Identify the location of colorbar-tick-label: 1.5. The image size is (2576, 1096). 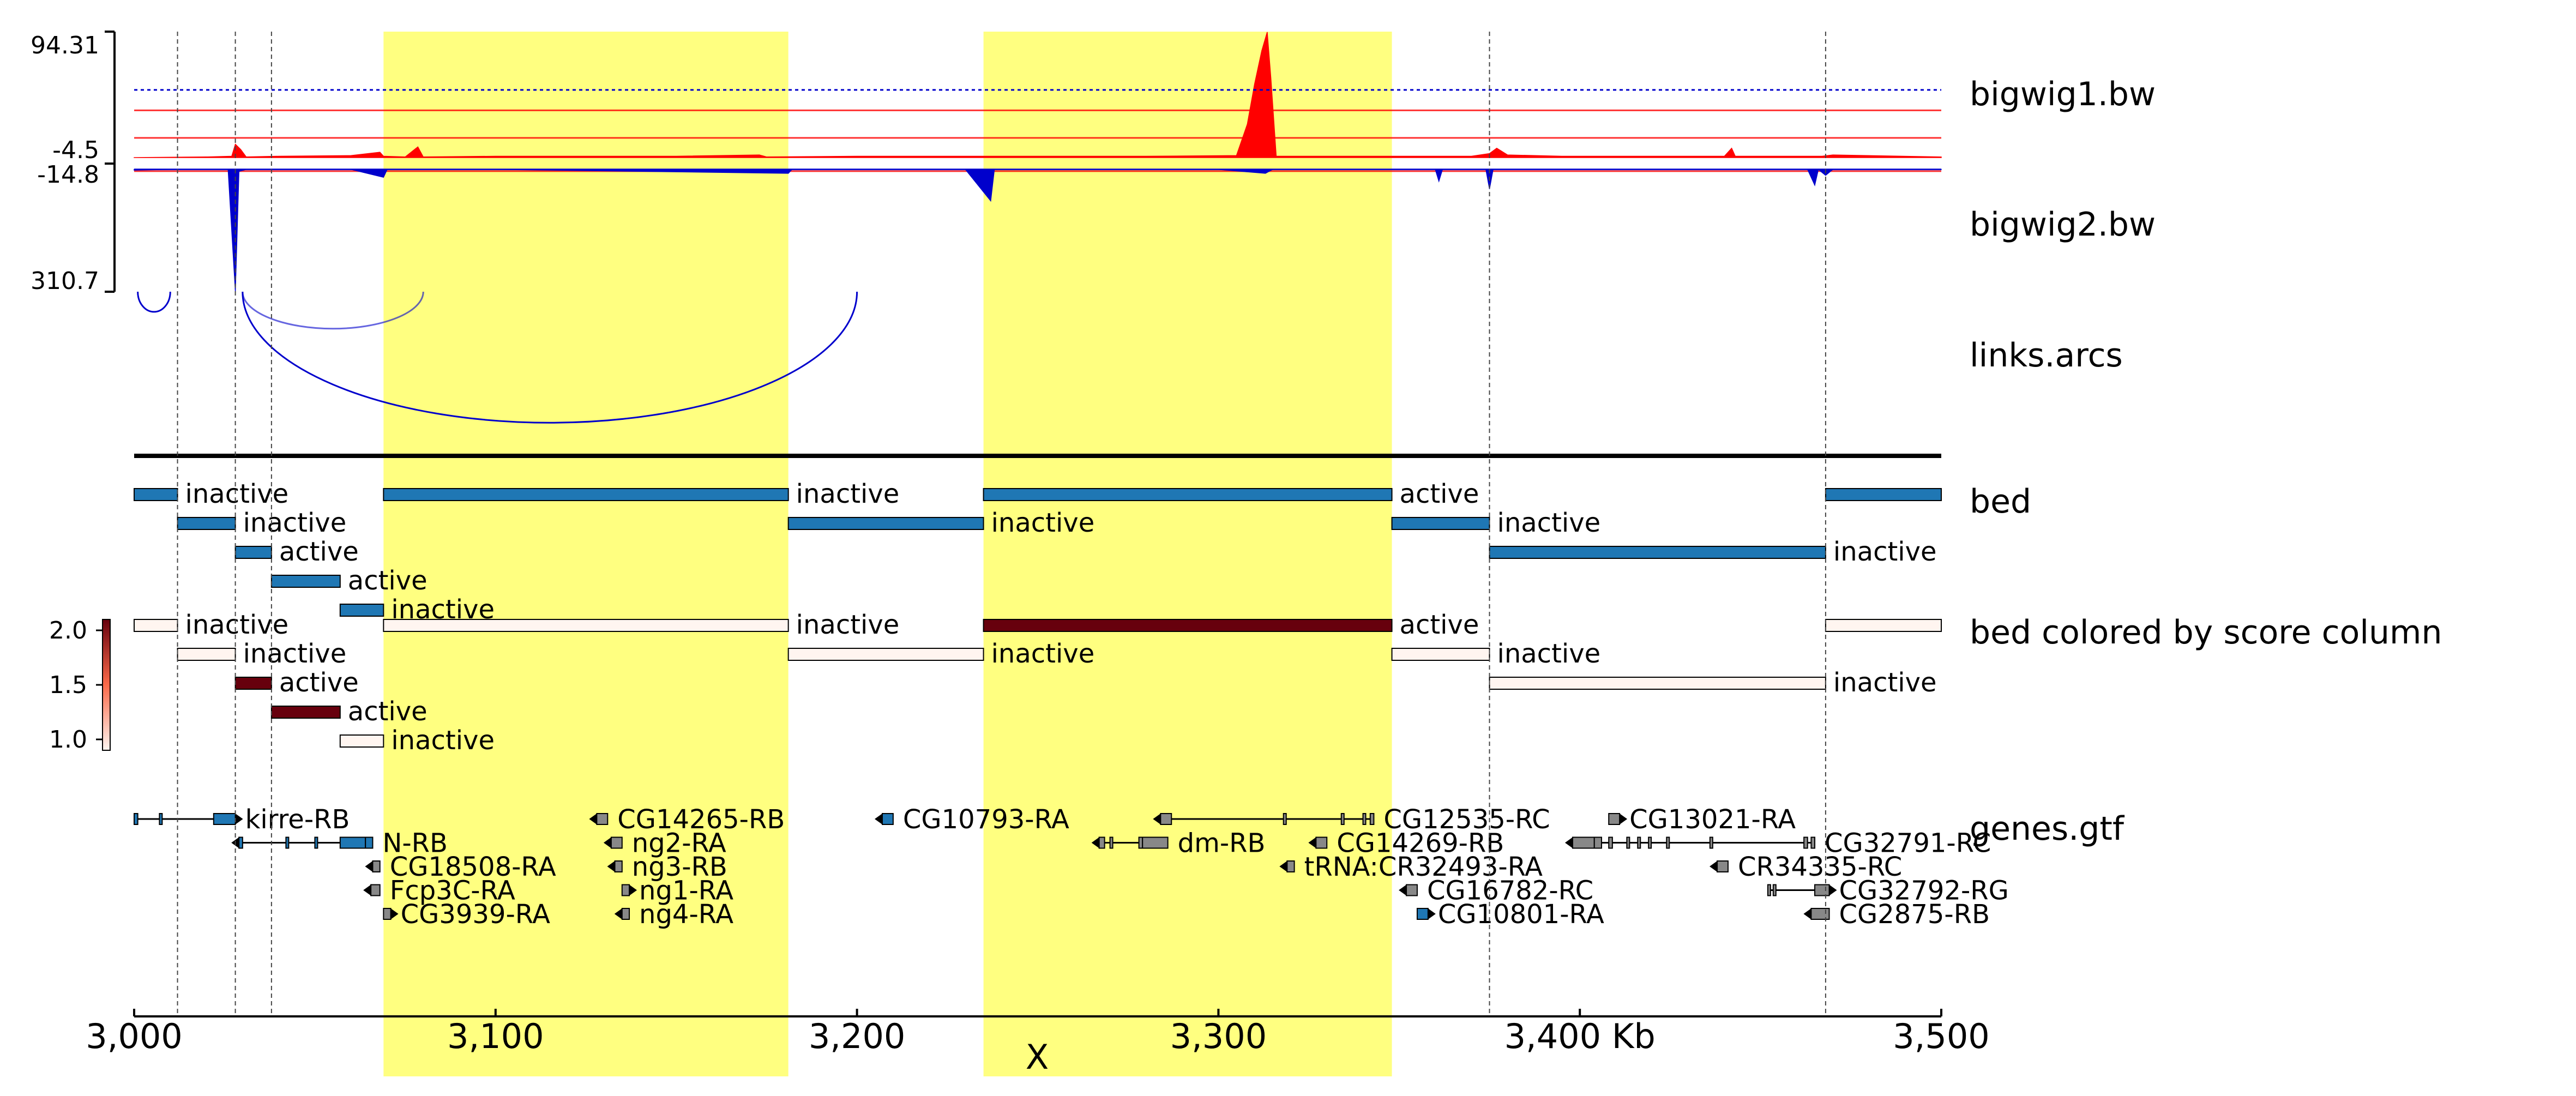
(68, 685).